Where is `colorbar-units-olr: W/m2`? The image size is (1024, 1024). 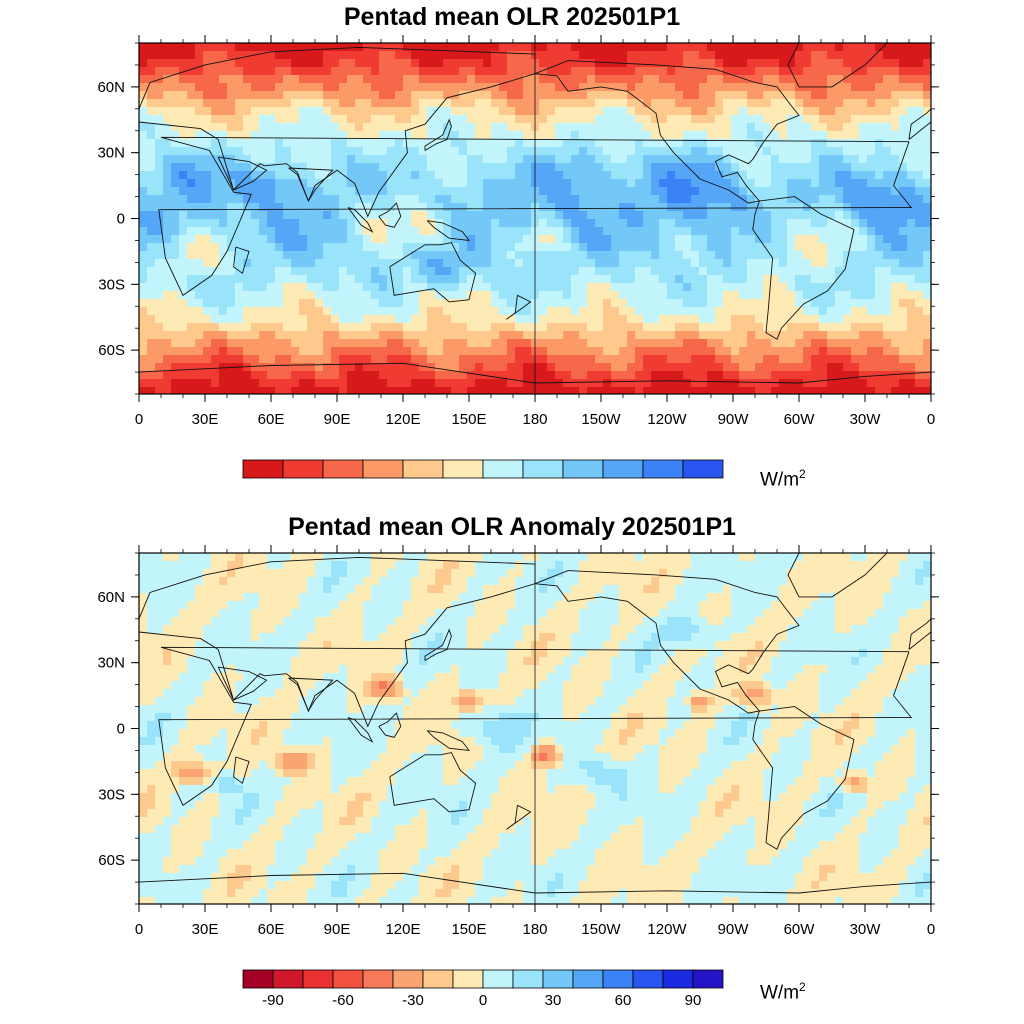 colorbar-units-olr: W/m2 is located at coordinates (783, 479).